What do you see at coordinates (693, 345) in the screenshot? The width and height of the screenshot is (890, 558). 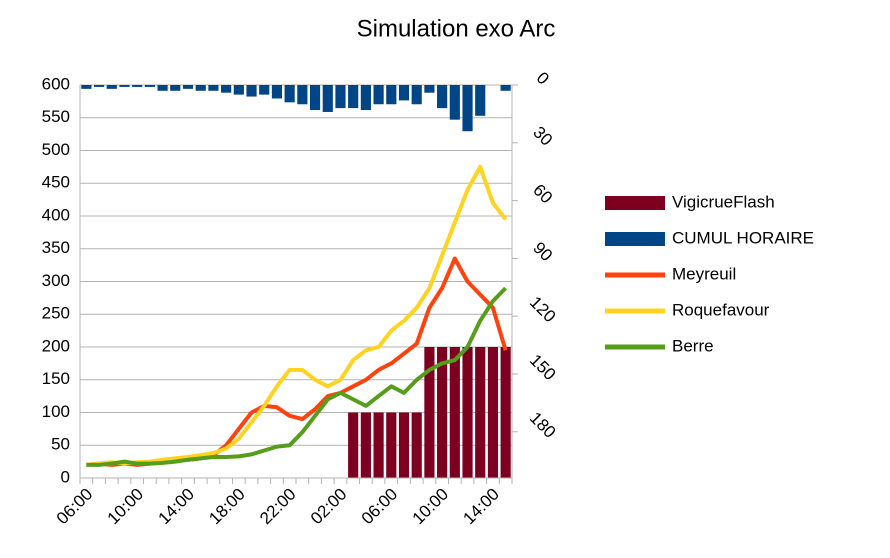 I see `legend-label: Berre` at bounding box center [693, 345].